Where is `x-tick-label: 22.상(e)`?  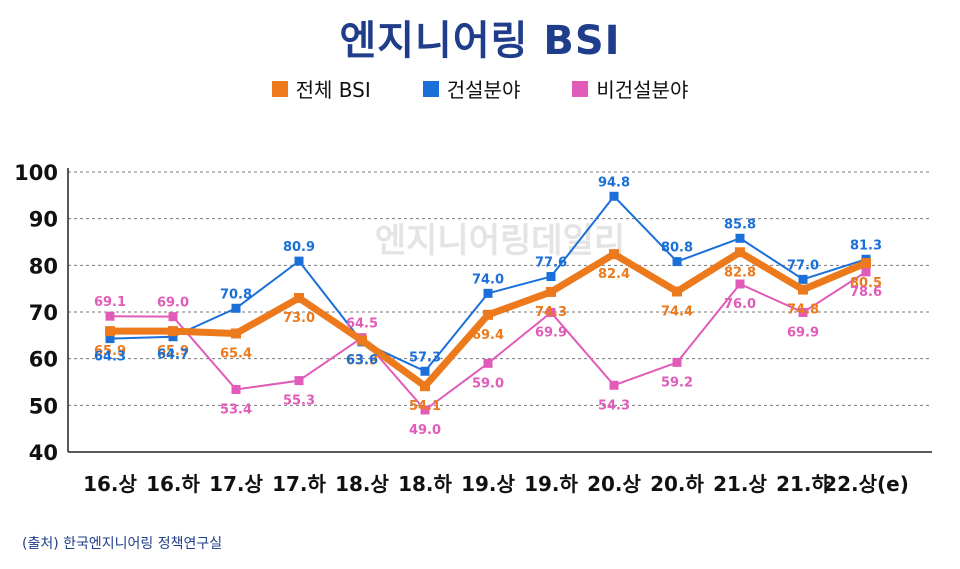
x-tick-label: 22.상(e) is located at coordinates (866, 484).